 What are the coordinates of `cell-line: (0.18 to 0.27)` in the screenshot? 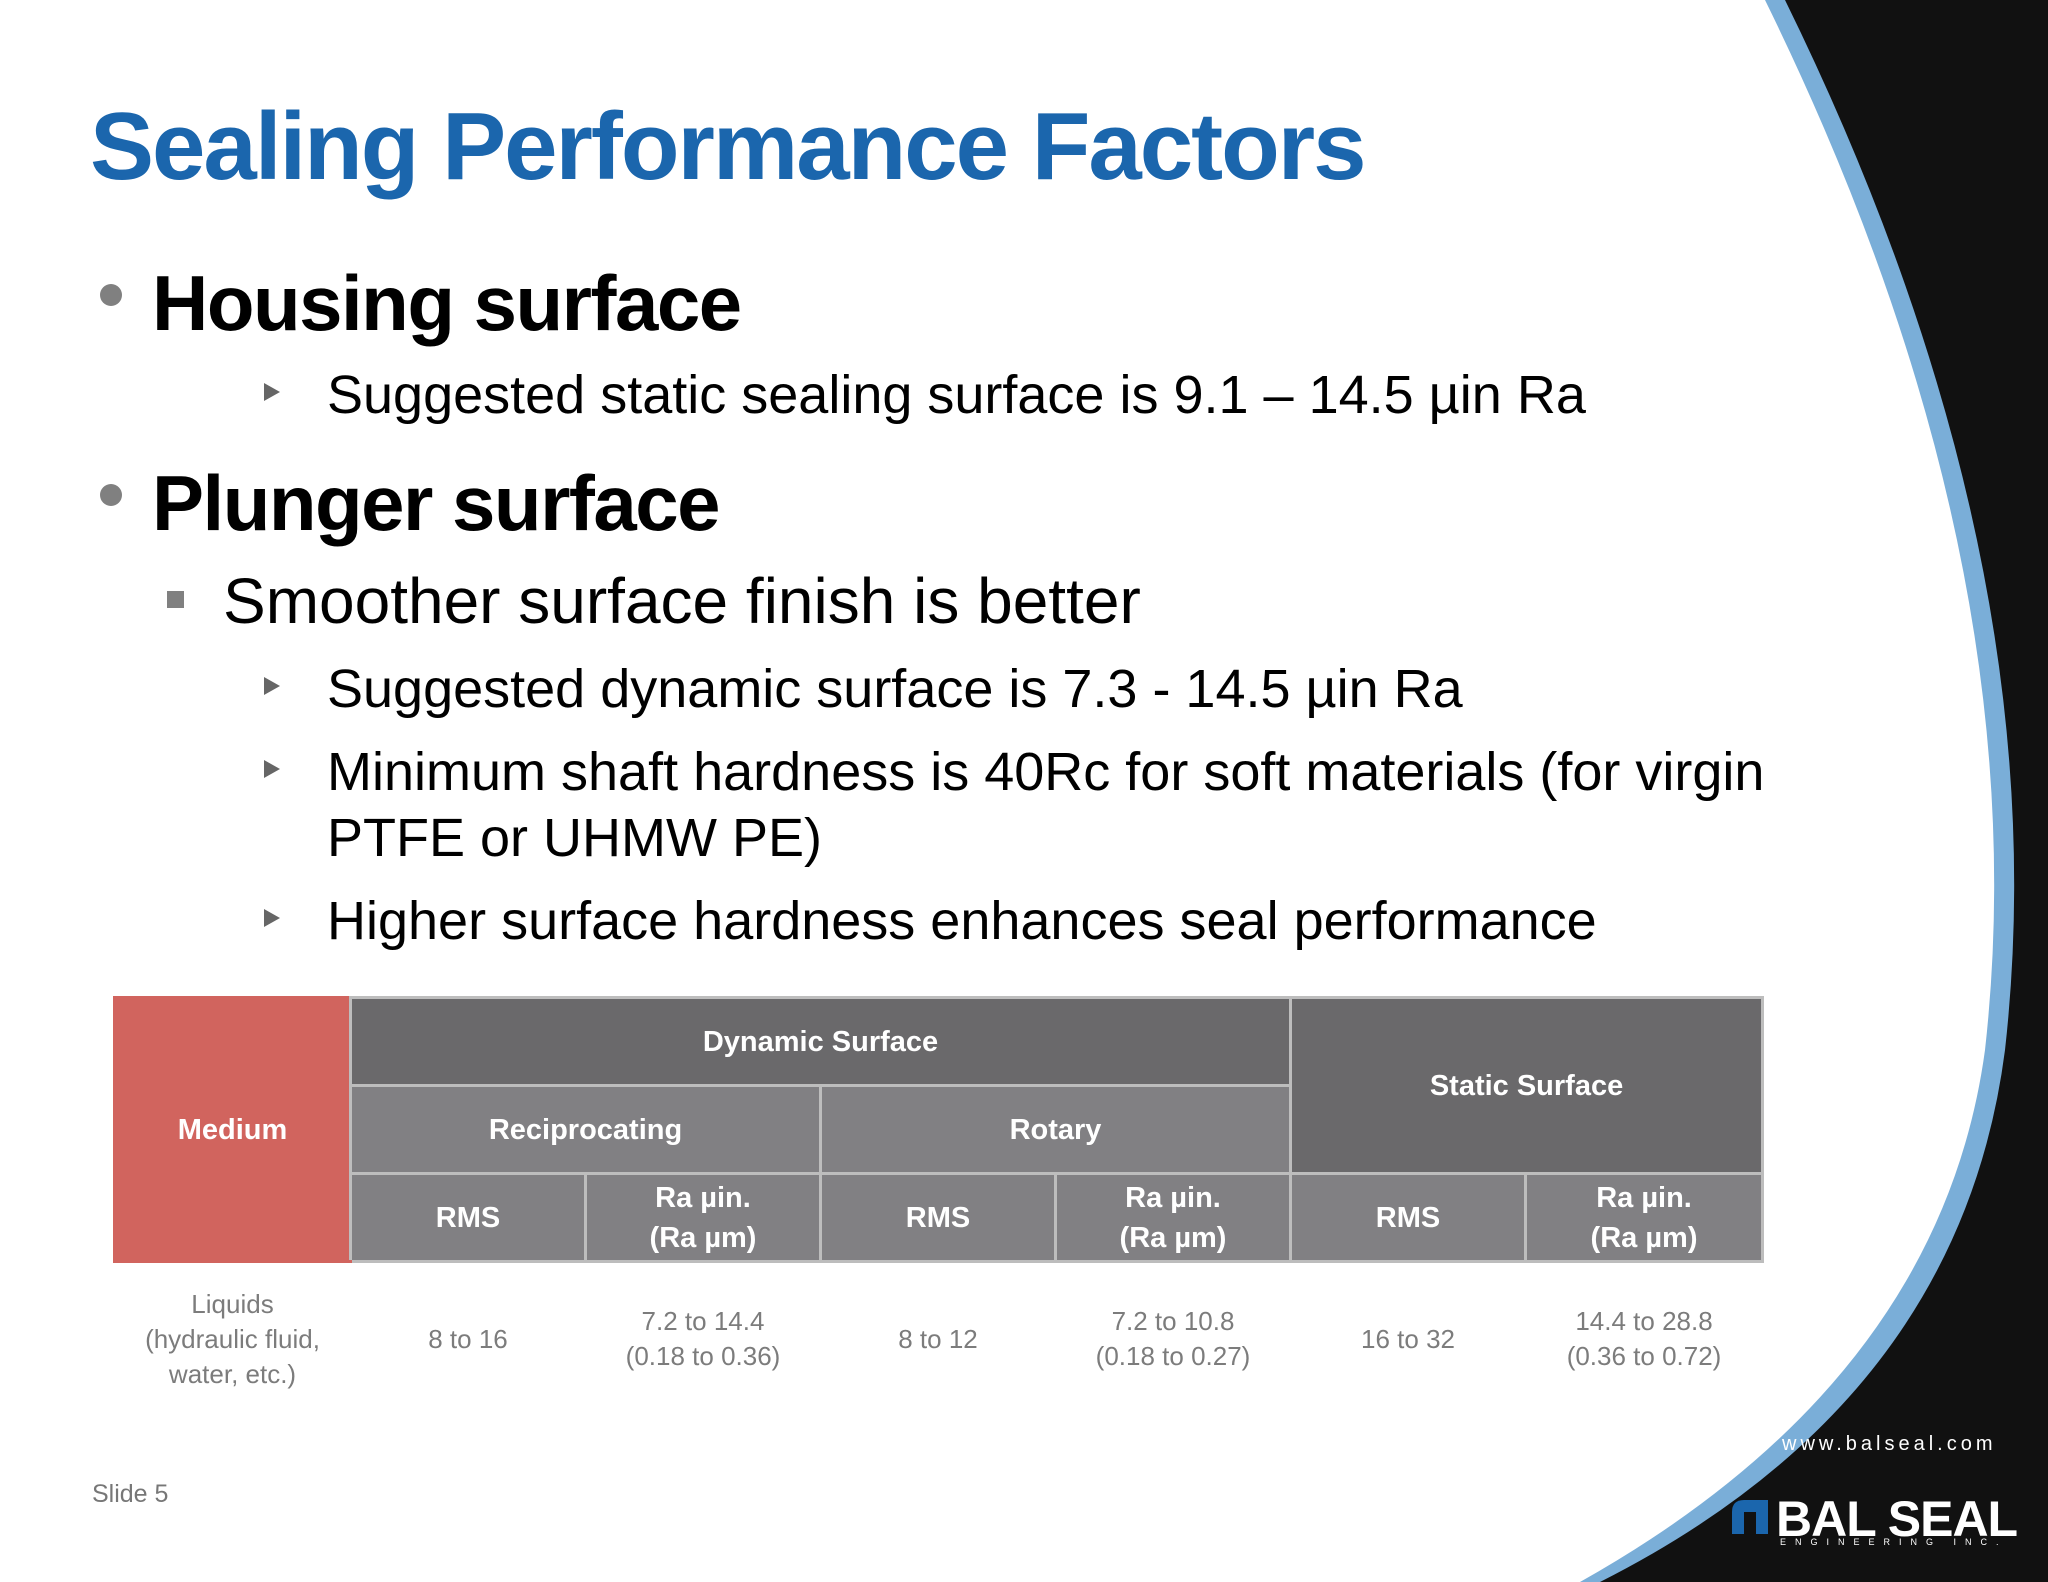 It's located at (1173, 1356).